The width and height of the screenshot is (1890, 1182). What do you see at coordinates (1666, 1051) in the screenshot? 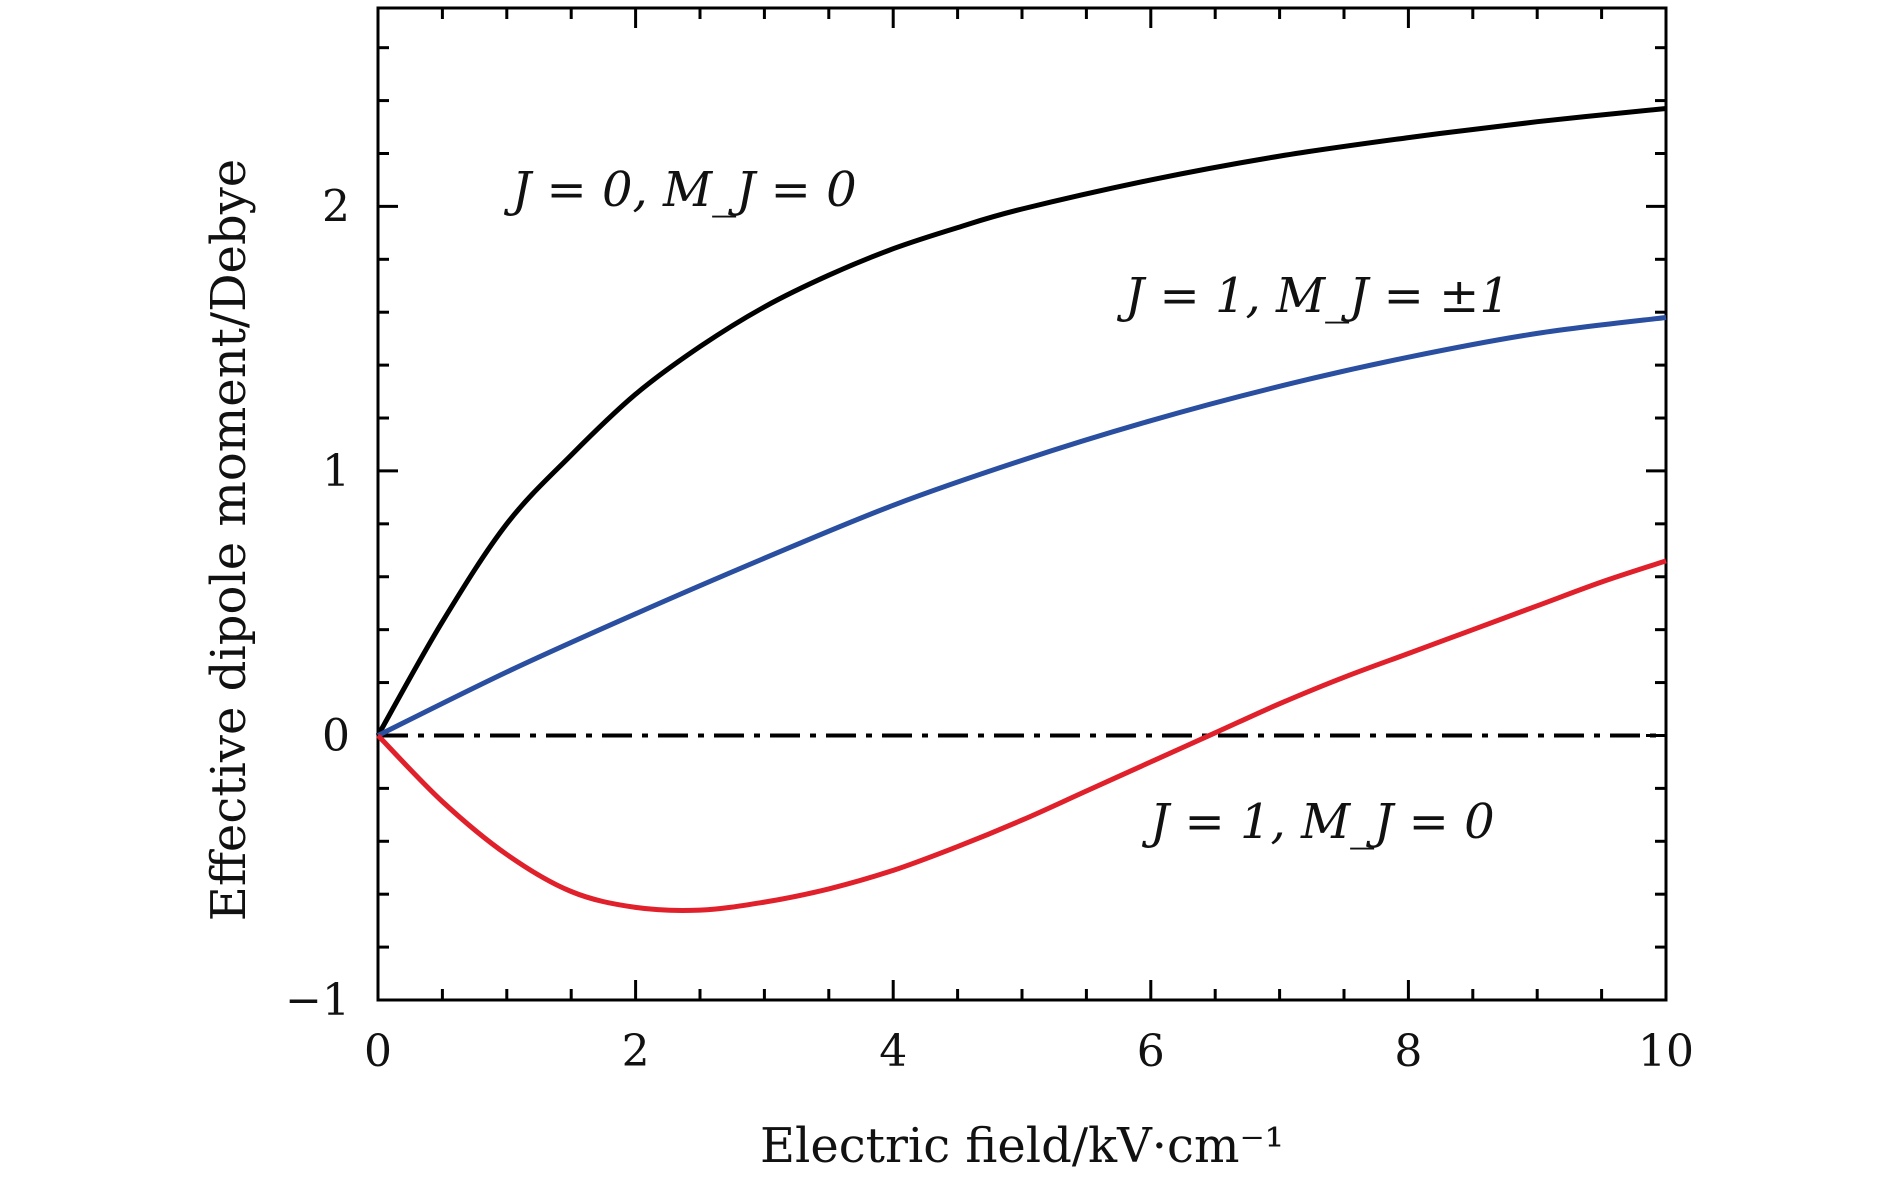
I see `x-tick-label: 10` at bounding box center [1666, 1051].